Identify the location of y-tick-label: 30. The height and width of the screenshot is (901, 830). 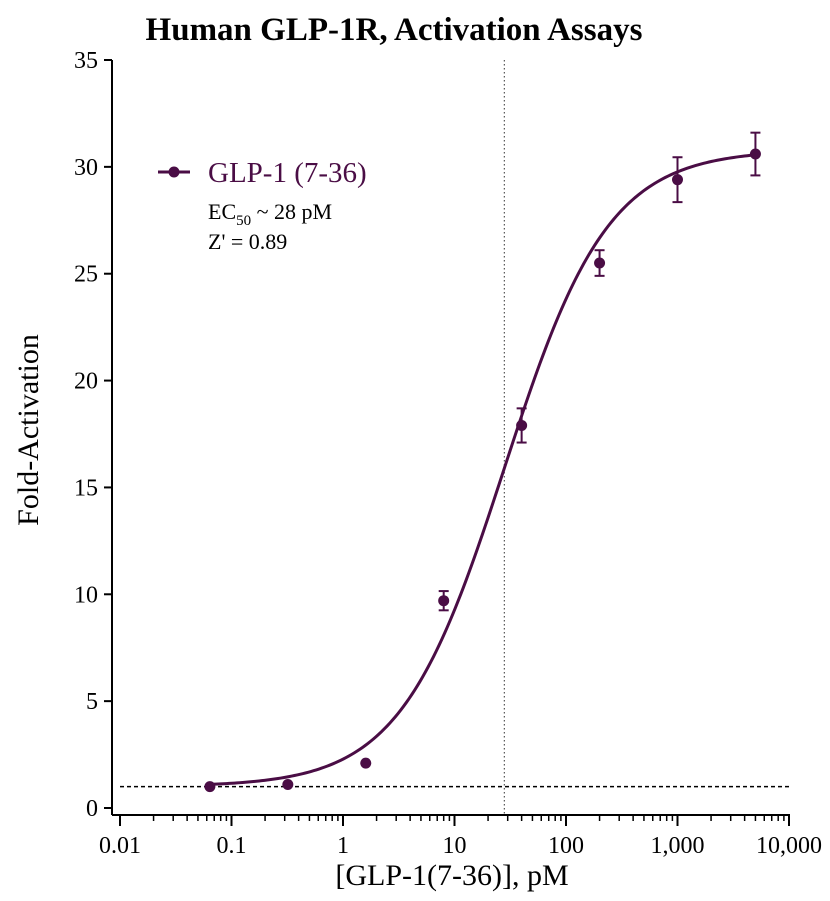
(86, 168).